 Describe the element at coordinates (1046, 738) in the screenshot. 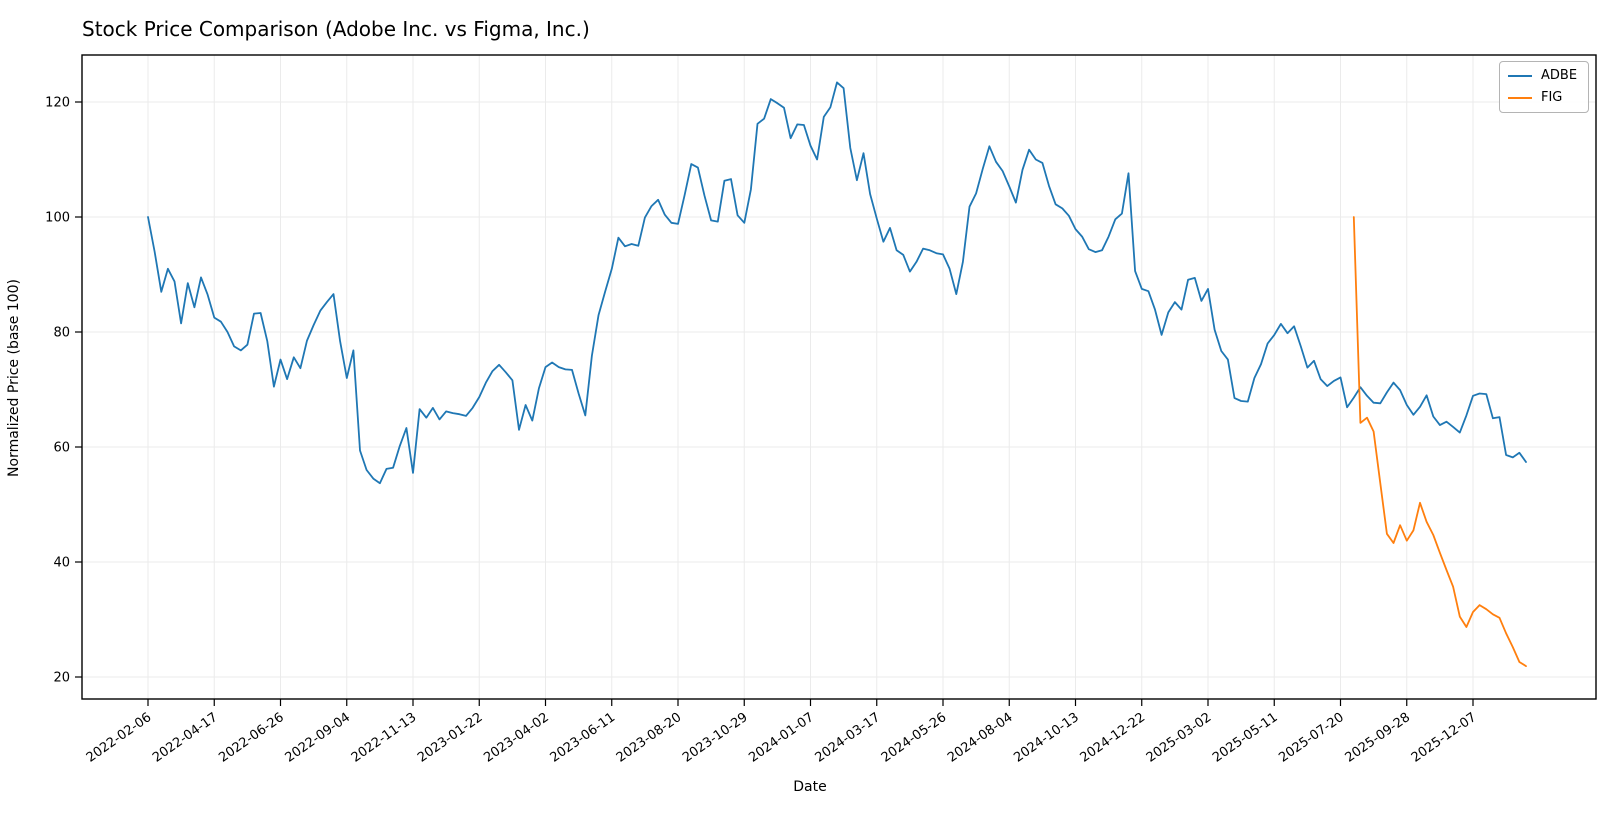

I see `x-tick-label: 2024-10-13` at that location.